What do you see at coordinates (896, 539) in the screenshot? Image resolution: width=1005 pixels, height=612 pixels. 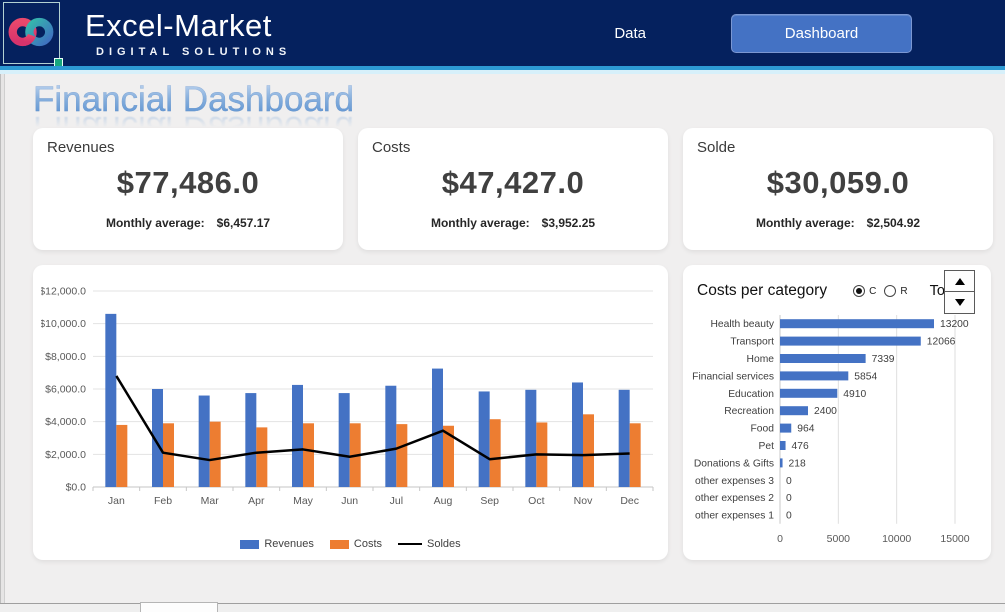 I see `svg-text: 10000` at bounding box center [896, 539].